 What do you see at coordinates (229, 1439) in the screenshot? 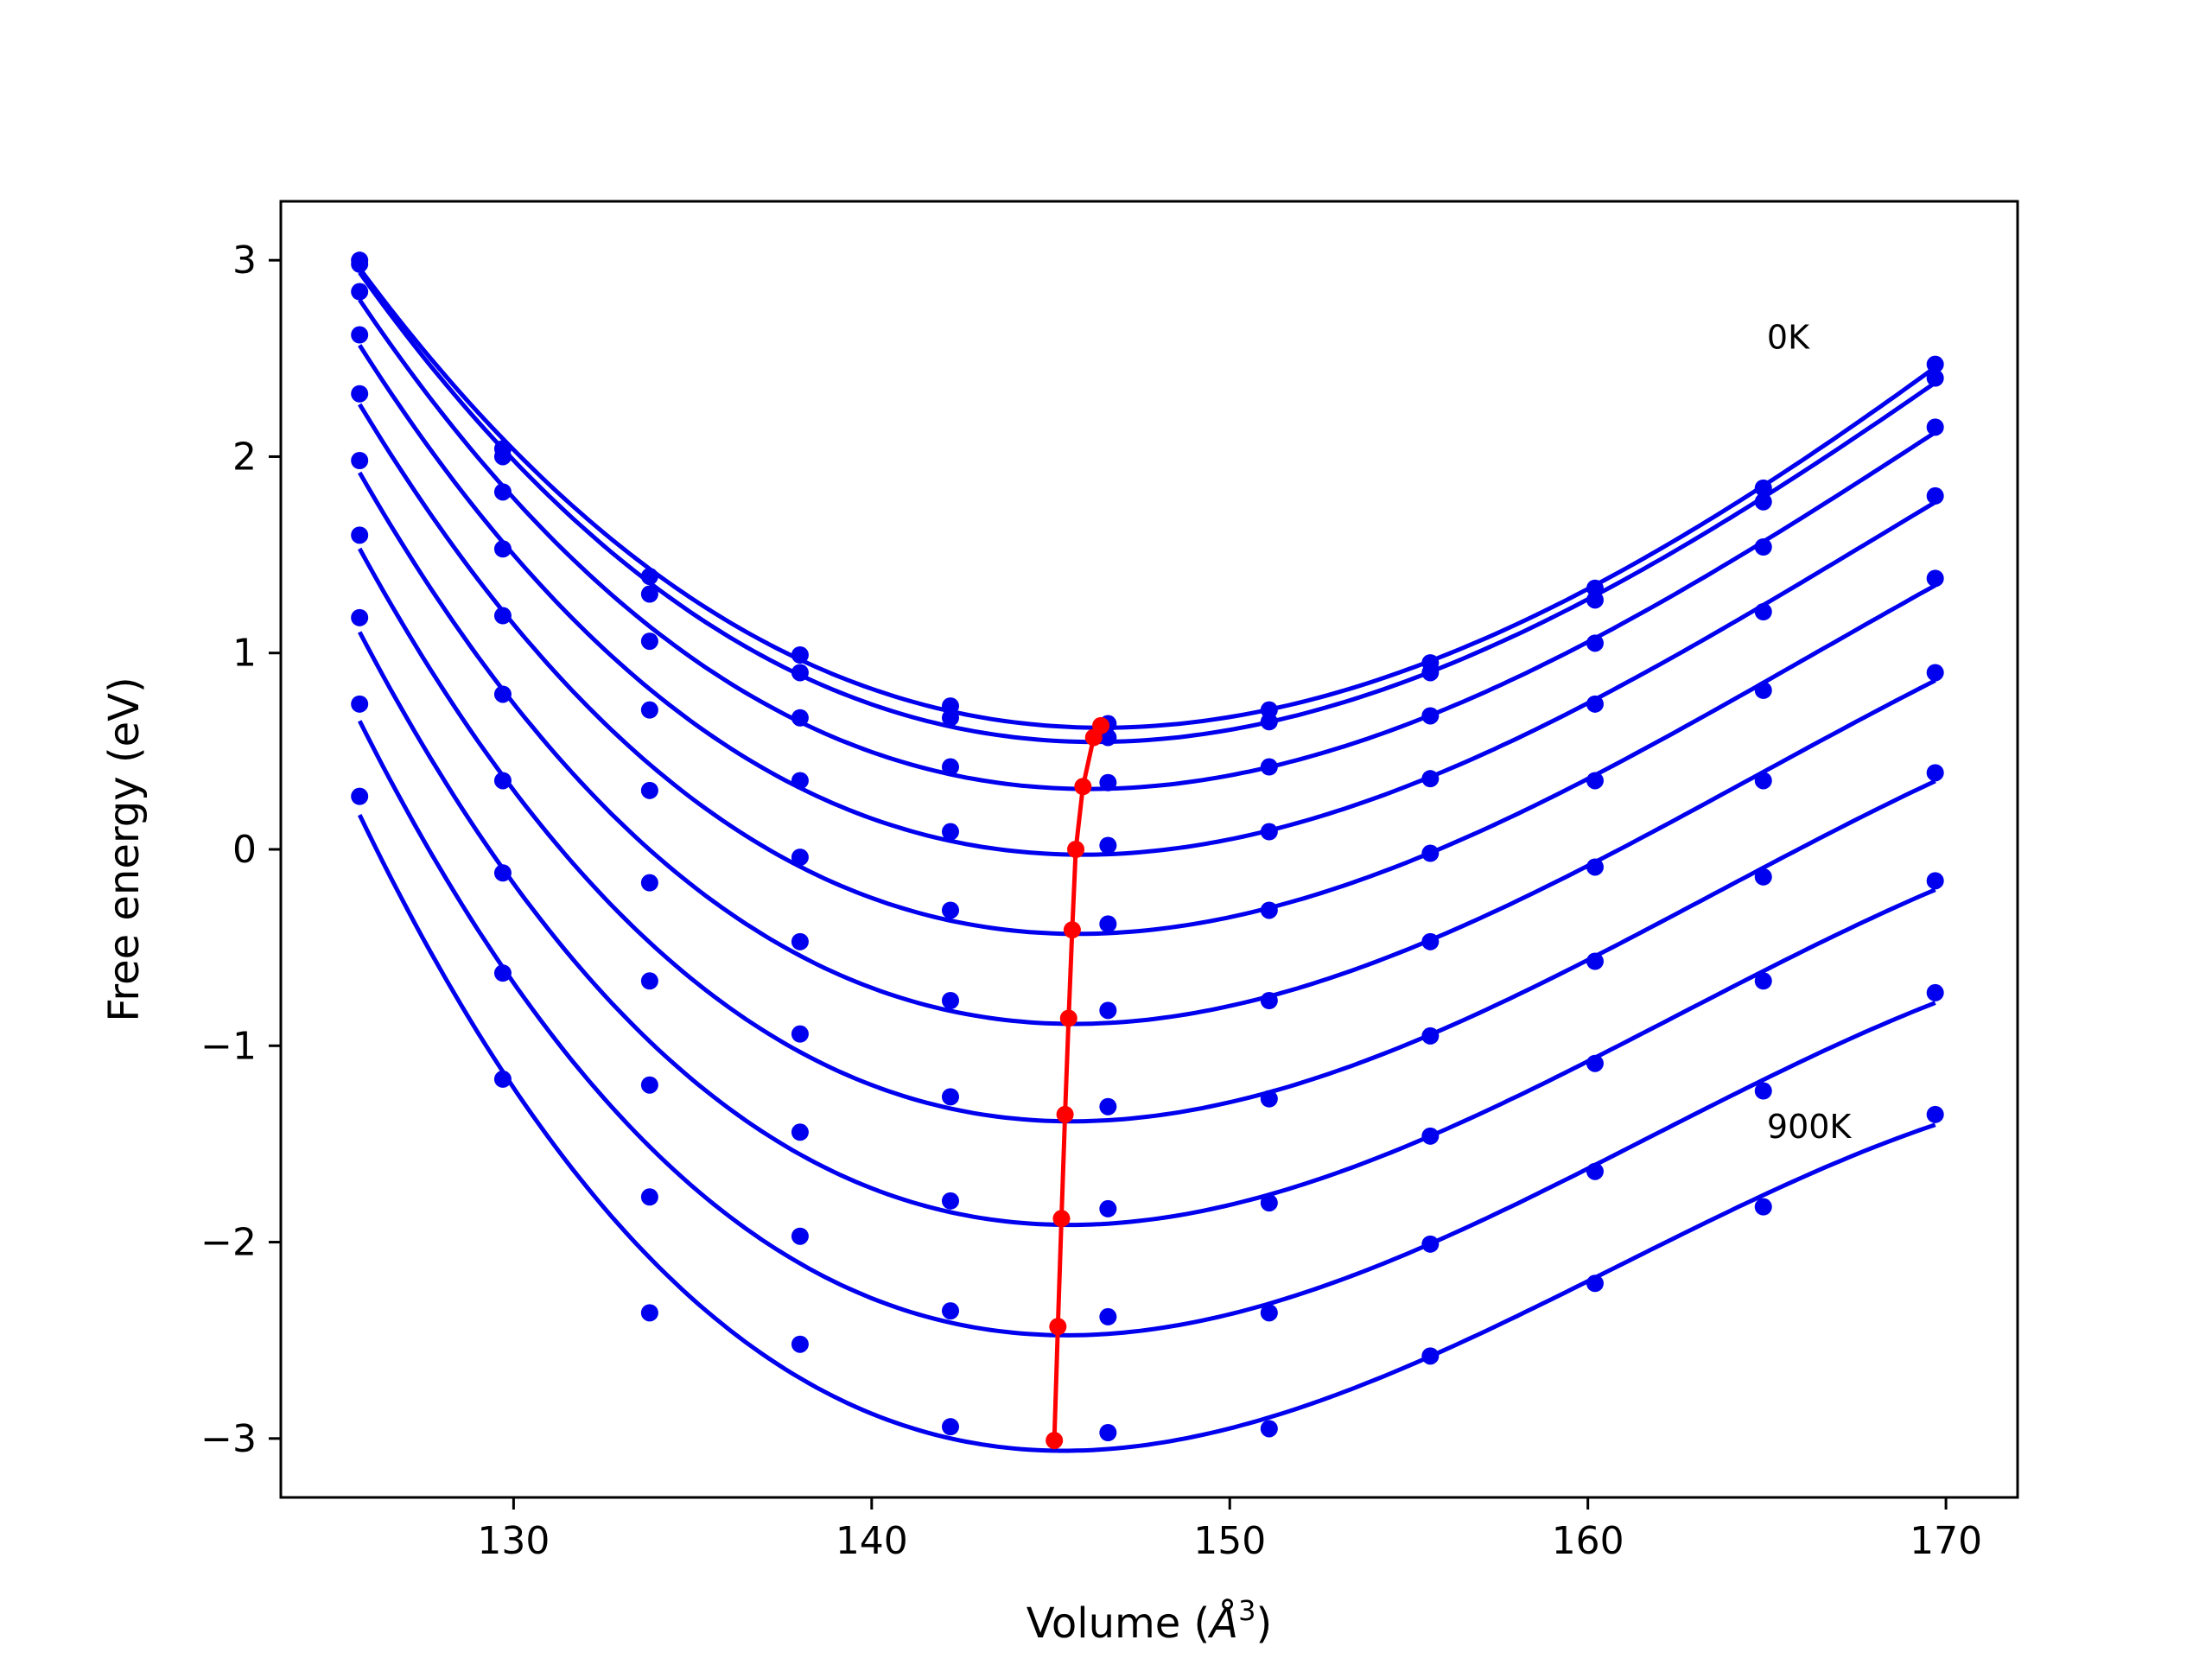
I see `y-tick-label: −3` at bounding box center [229, 1439].